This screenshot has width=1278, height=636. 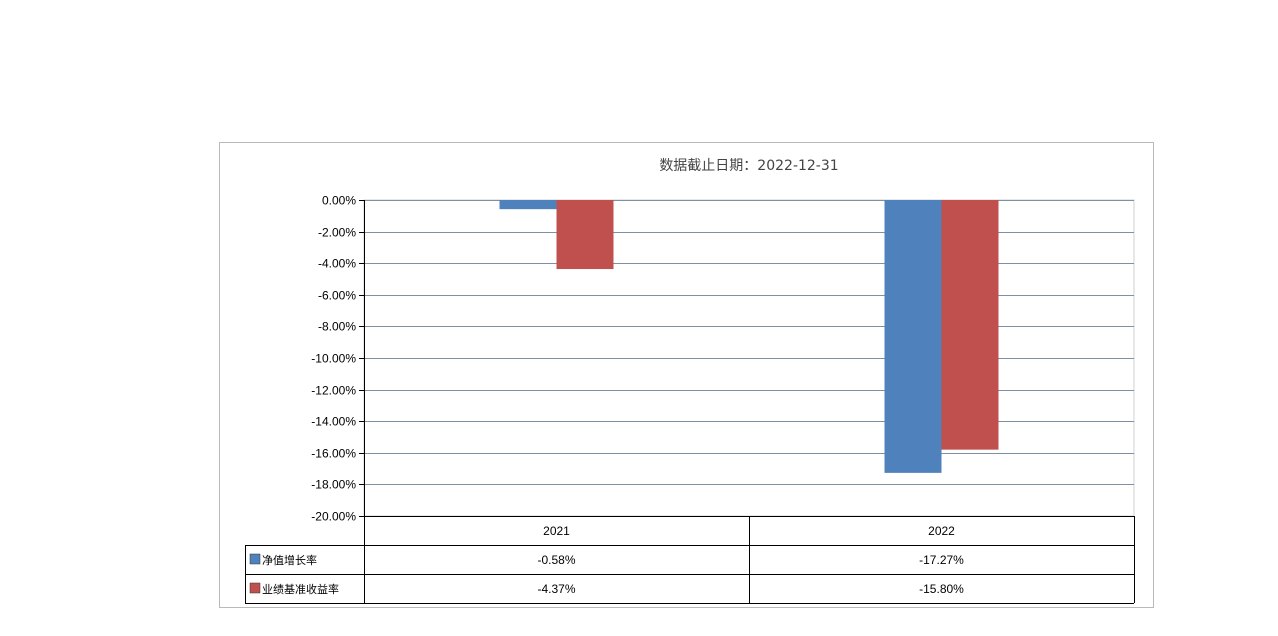 I want to click on legend-label: 业绩基准收益率, so click(x=300, y=589).